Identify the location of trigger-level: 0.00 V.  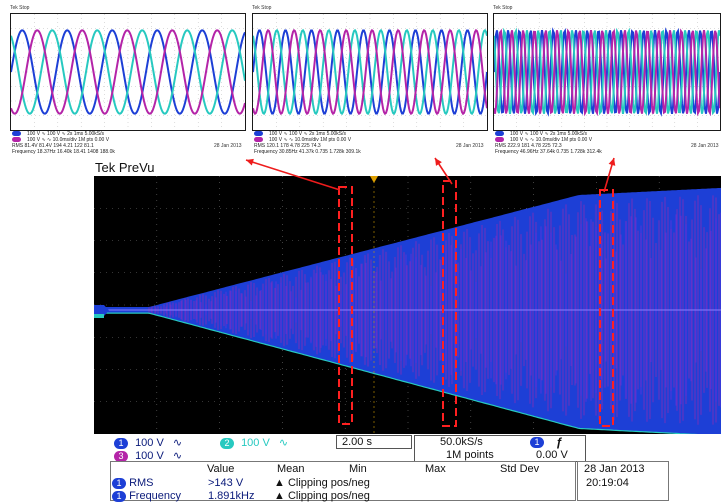
(552, 455).